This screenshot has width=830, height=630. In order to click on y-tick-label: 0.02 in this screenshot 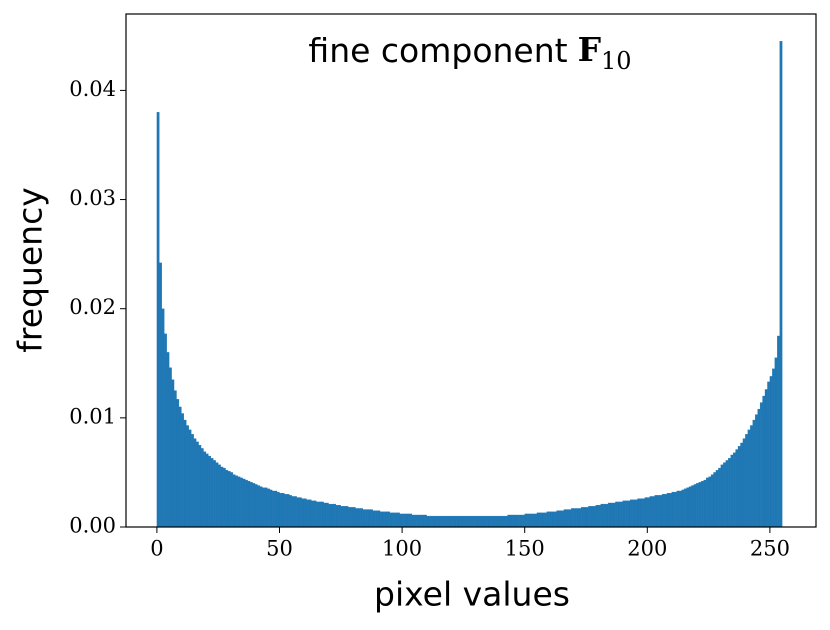, I will do `click(92, 307)`.